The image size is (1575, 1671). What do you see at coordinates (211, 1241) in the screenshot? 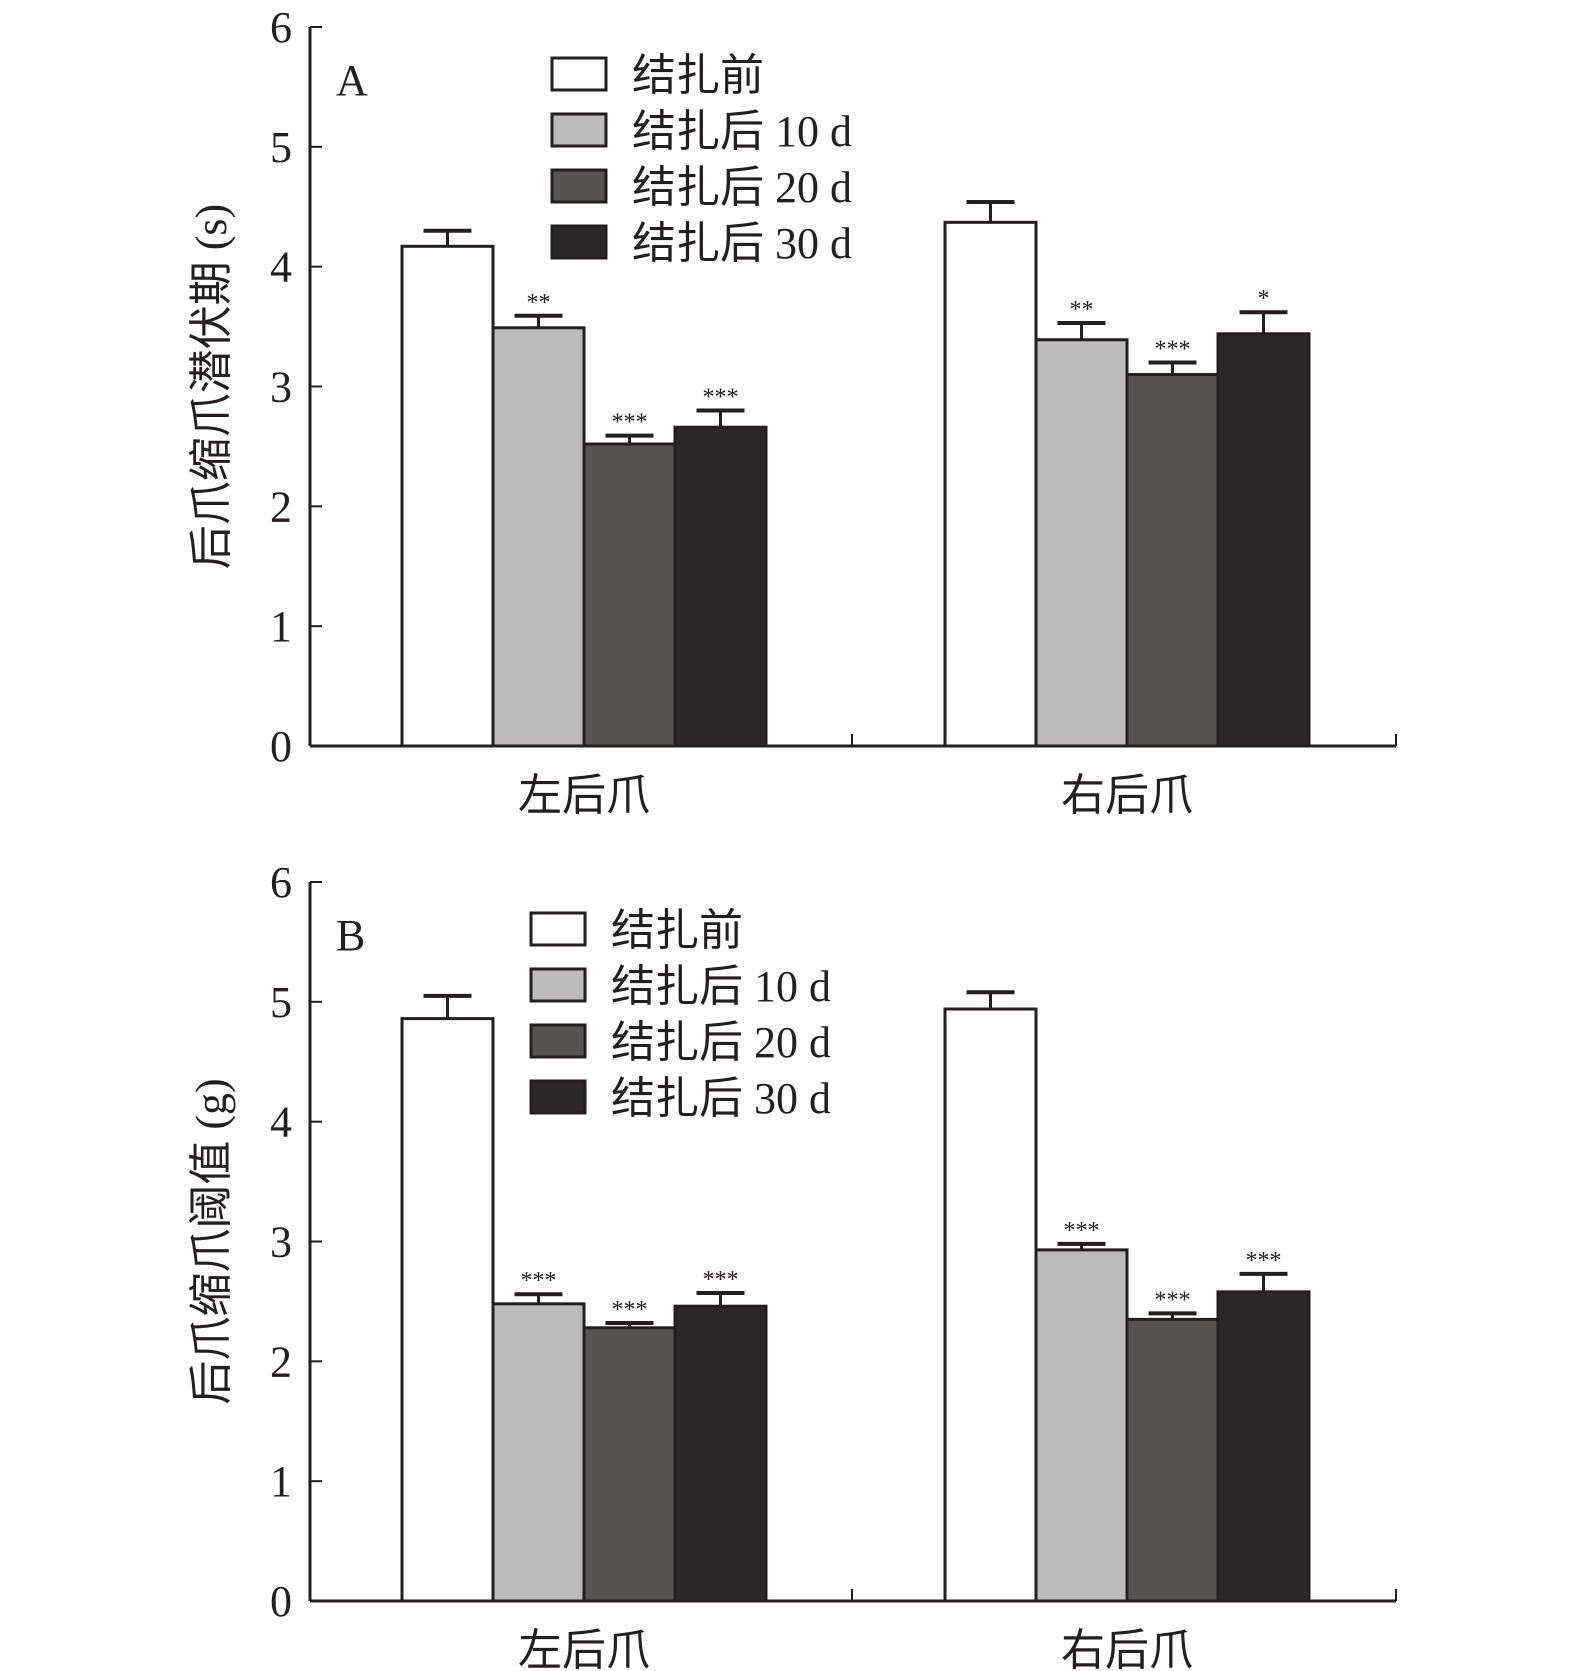
I see `y-axis-label: 后爪缩爪阈值 (g)` at bounding box center [211, 1241].